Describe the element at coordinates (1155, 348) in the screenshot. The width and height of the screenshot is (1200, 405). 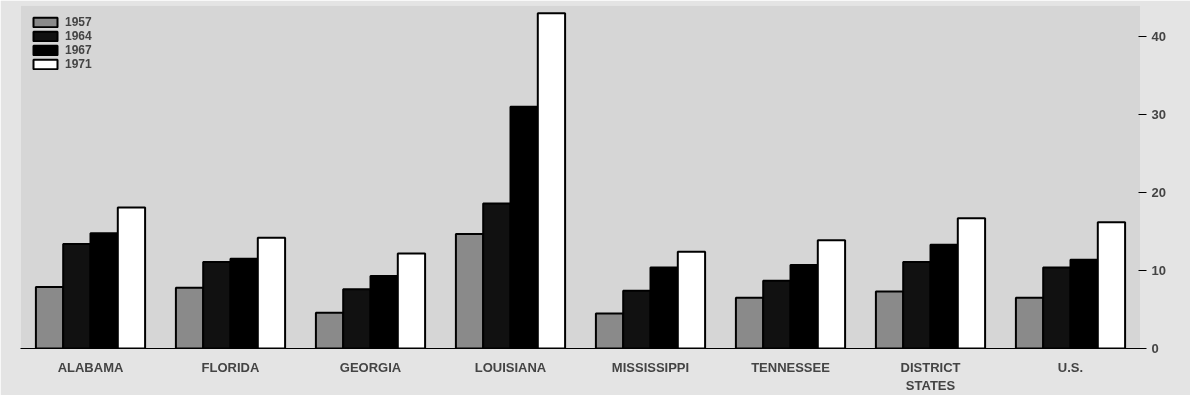
I see `y-tick-label: 0` at that location.